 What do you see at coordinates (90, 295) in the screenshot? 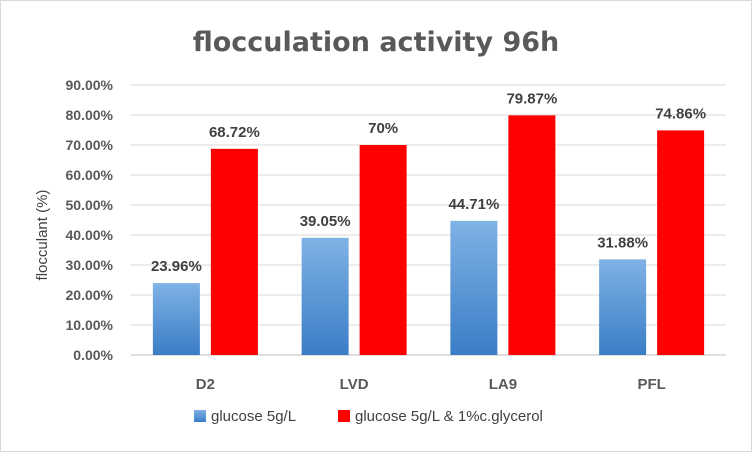
I see `y-tick-label: 20.00%` at bounding box center [90, 295].